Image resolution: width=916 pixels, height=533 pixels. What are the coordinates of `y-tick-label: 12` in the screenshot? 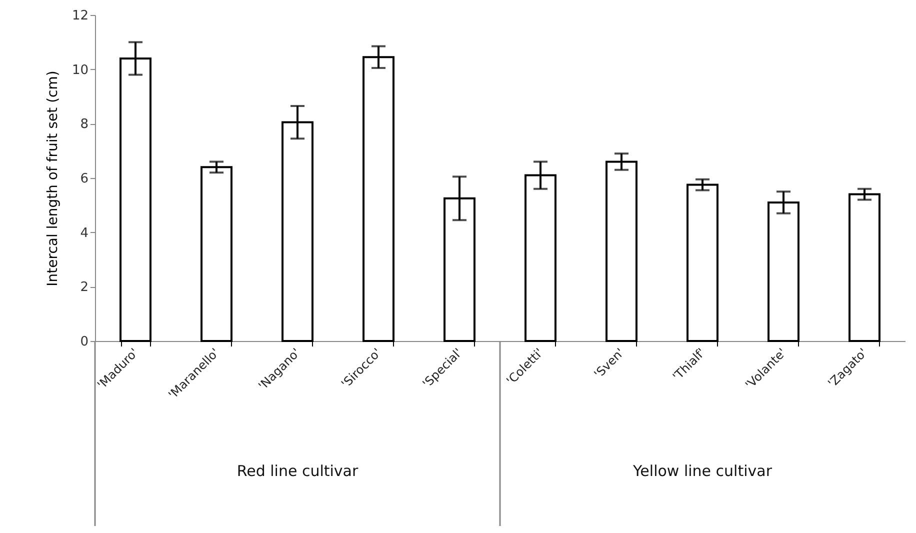 It's located at (80, 16).